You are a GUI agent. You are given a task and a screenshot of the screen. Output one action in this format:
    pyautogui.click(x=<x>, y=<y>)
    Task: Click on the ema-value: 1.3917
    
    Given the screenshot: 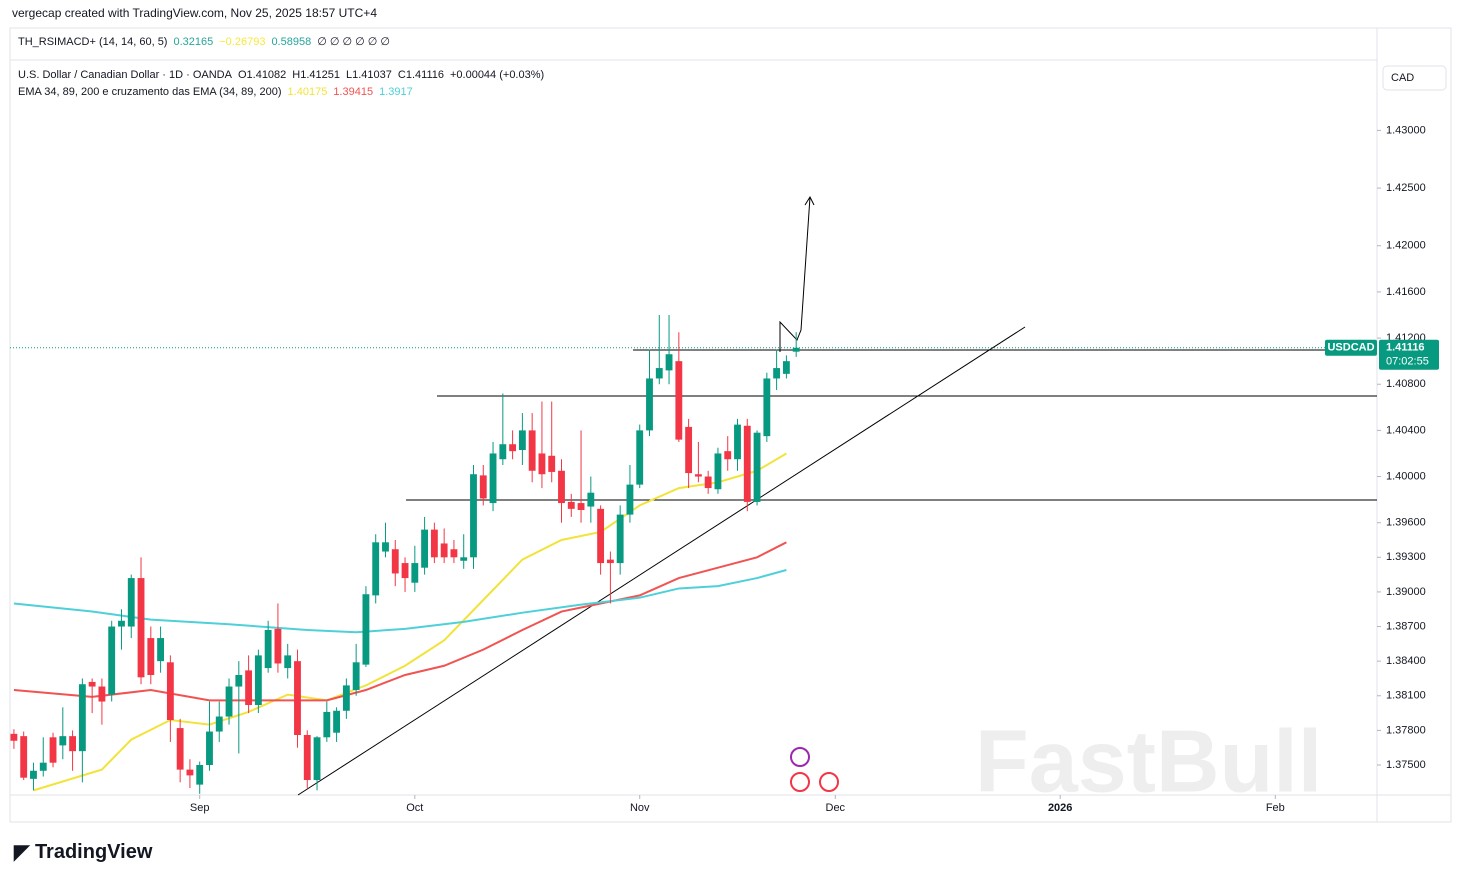 What is the action you would take?
    pyautogui.click(x=396, y=92)
    